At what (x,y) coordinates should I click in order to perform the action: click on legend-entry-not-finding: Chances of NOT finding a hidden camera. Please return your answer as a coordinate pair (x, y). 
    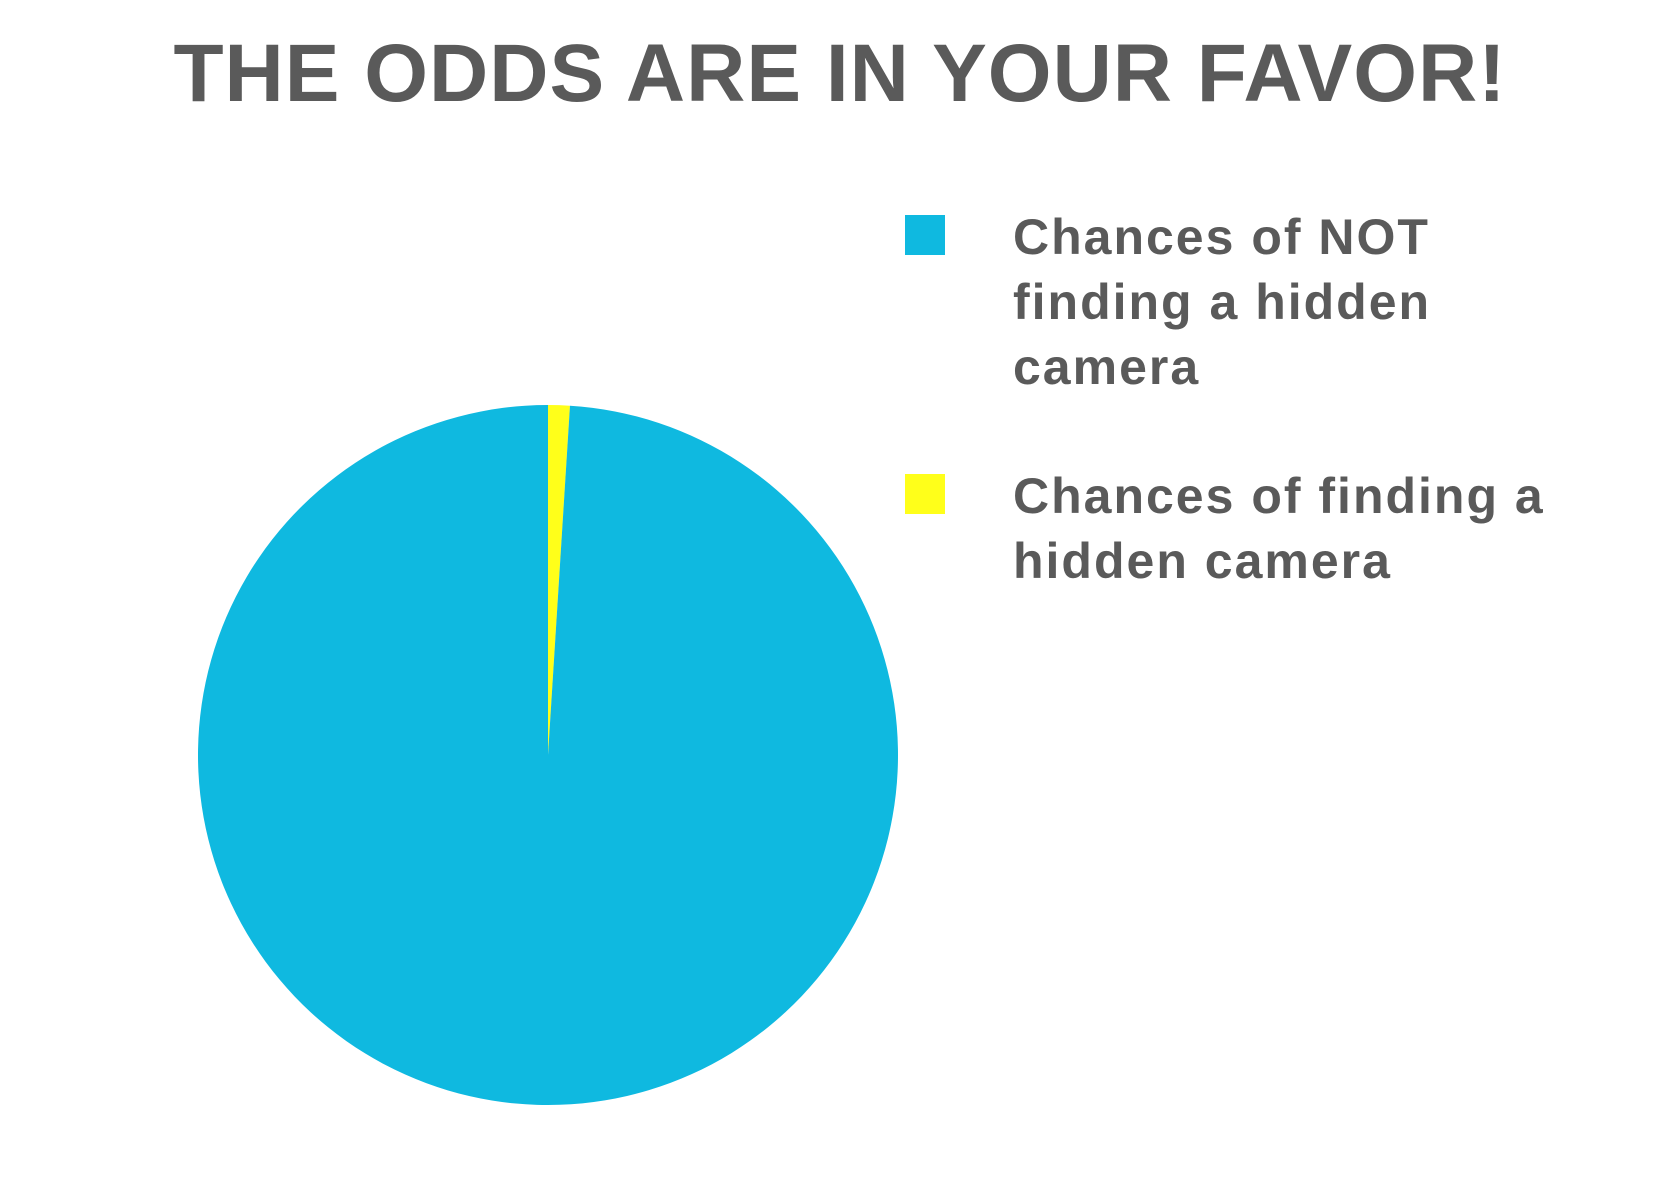
    Looking at the image, I should click on (1265, 302).